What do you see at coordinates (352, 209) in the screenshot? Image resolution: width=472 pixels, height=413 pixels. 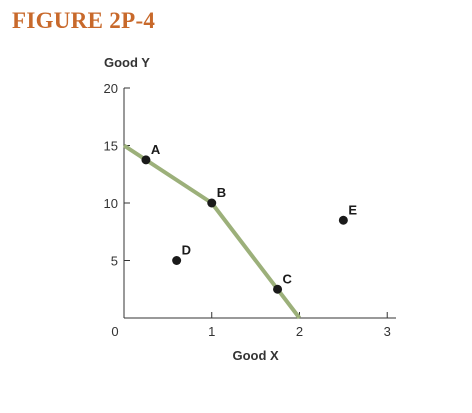 I see `point-label-e: E` at bounding box center [352, 209].